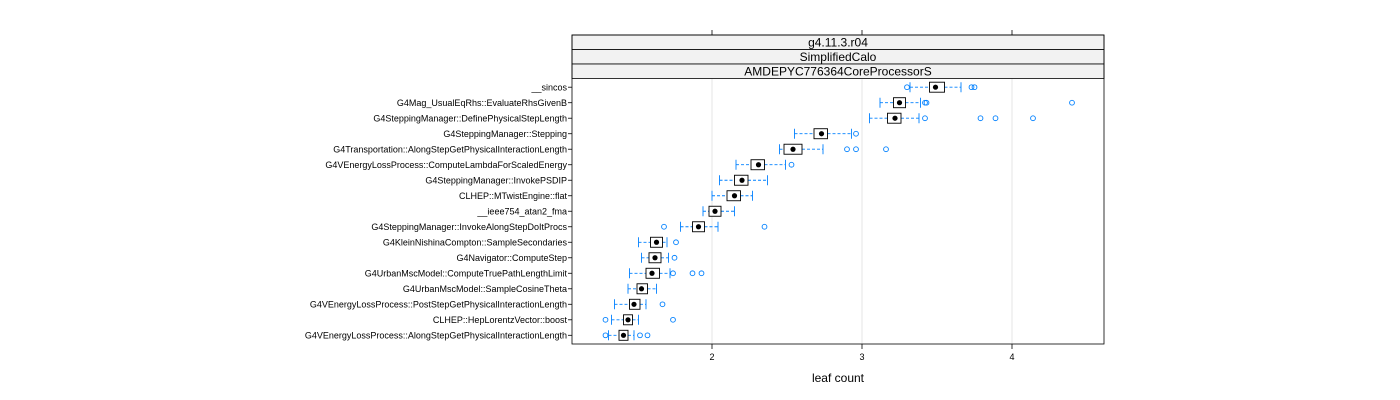  I want to click on category-label: G4UrbanMscModel::SampleCosineTheta, so click(485, 289).